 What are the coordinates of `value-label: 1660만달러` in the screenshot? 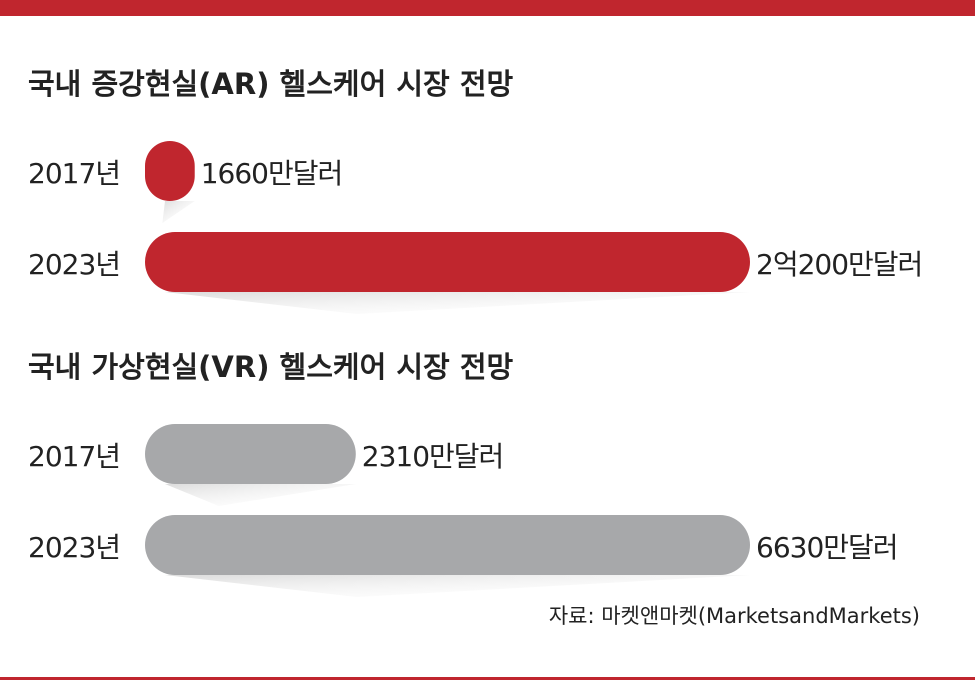 It's located at (272, 173).